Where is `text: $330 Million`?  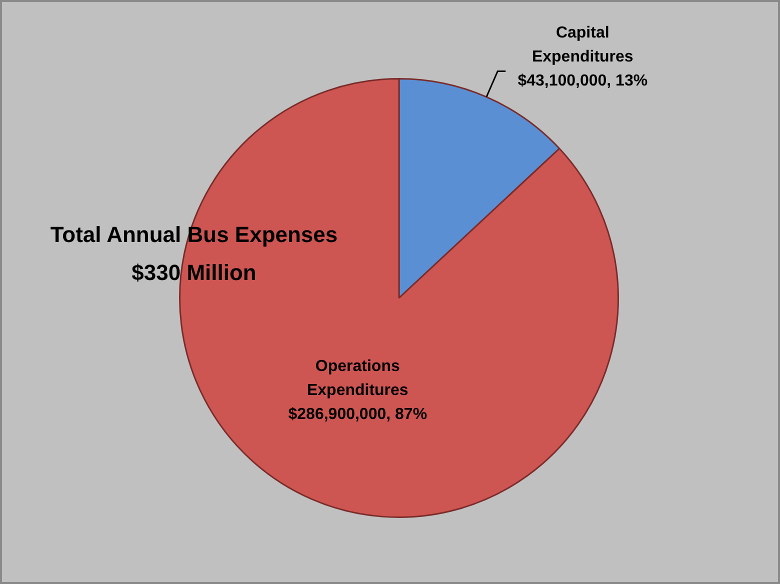
text: $330 Million is located at coordinates (194, 273).